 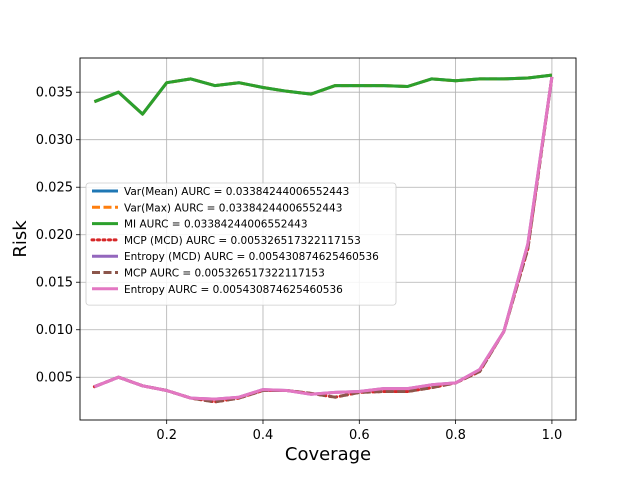 I want to click on y-axis-label: Risk, so click(x=20, y=239).